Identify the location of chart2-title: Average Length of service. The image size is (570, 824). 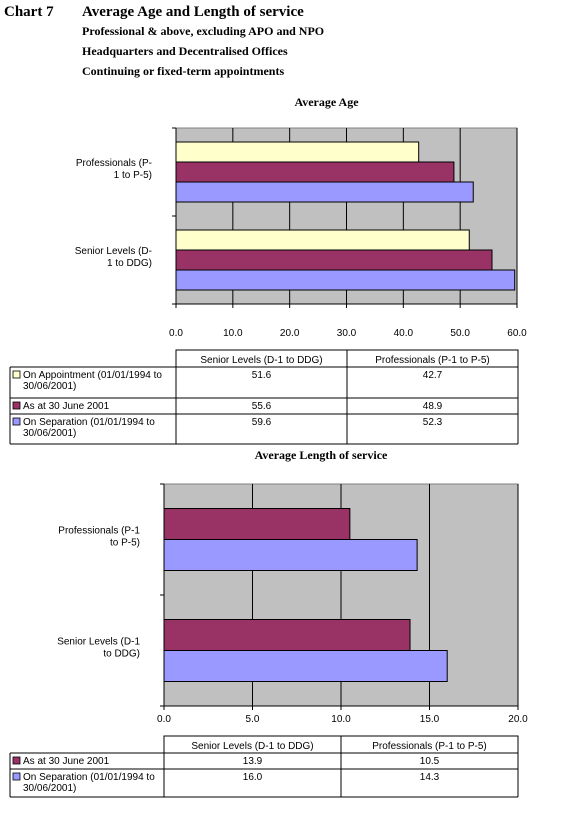
(321, 455).